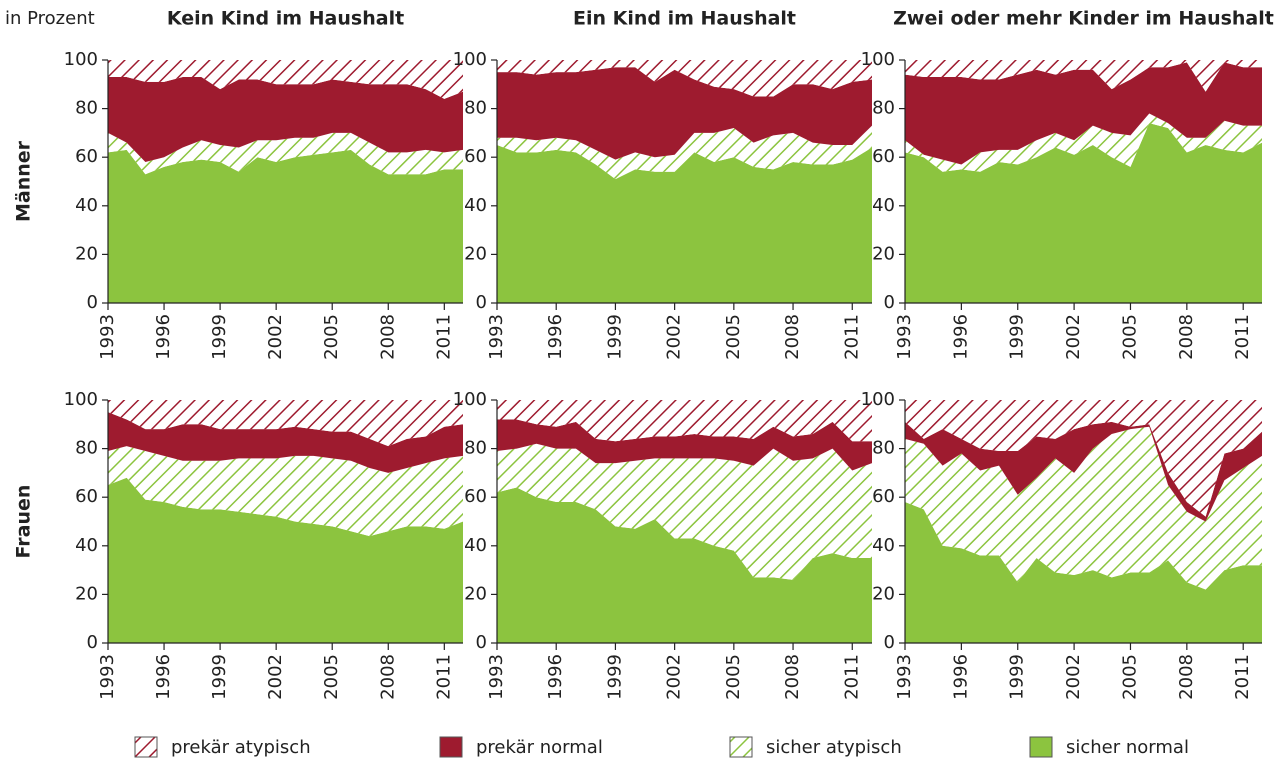  Describe the element at coordinates (24, 522) in the screenshot. I see `row-label: Frauen` at that location.